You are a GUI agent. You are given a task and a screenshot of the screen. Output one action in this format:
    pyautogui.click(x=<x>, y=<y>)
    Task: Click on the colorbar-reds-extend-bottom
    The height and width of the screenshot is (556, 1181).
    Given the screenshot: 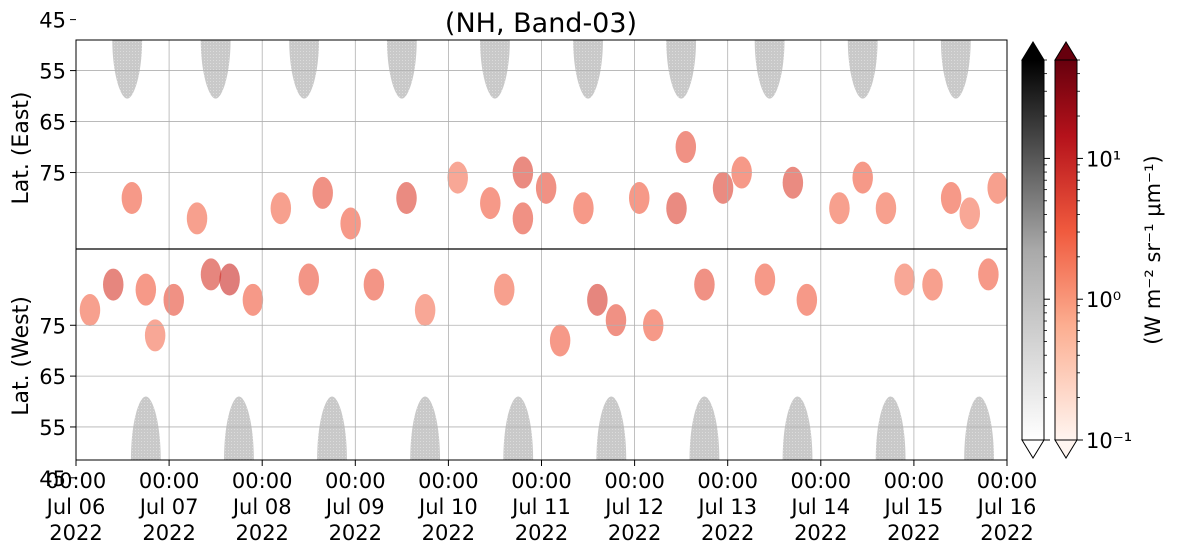 What is the action you would take?
    pyautogui.click(x=1066, y=449)
    